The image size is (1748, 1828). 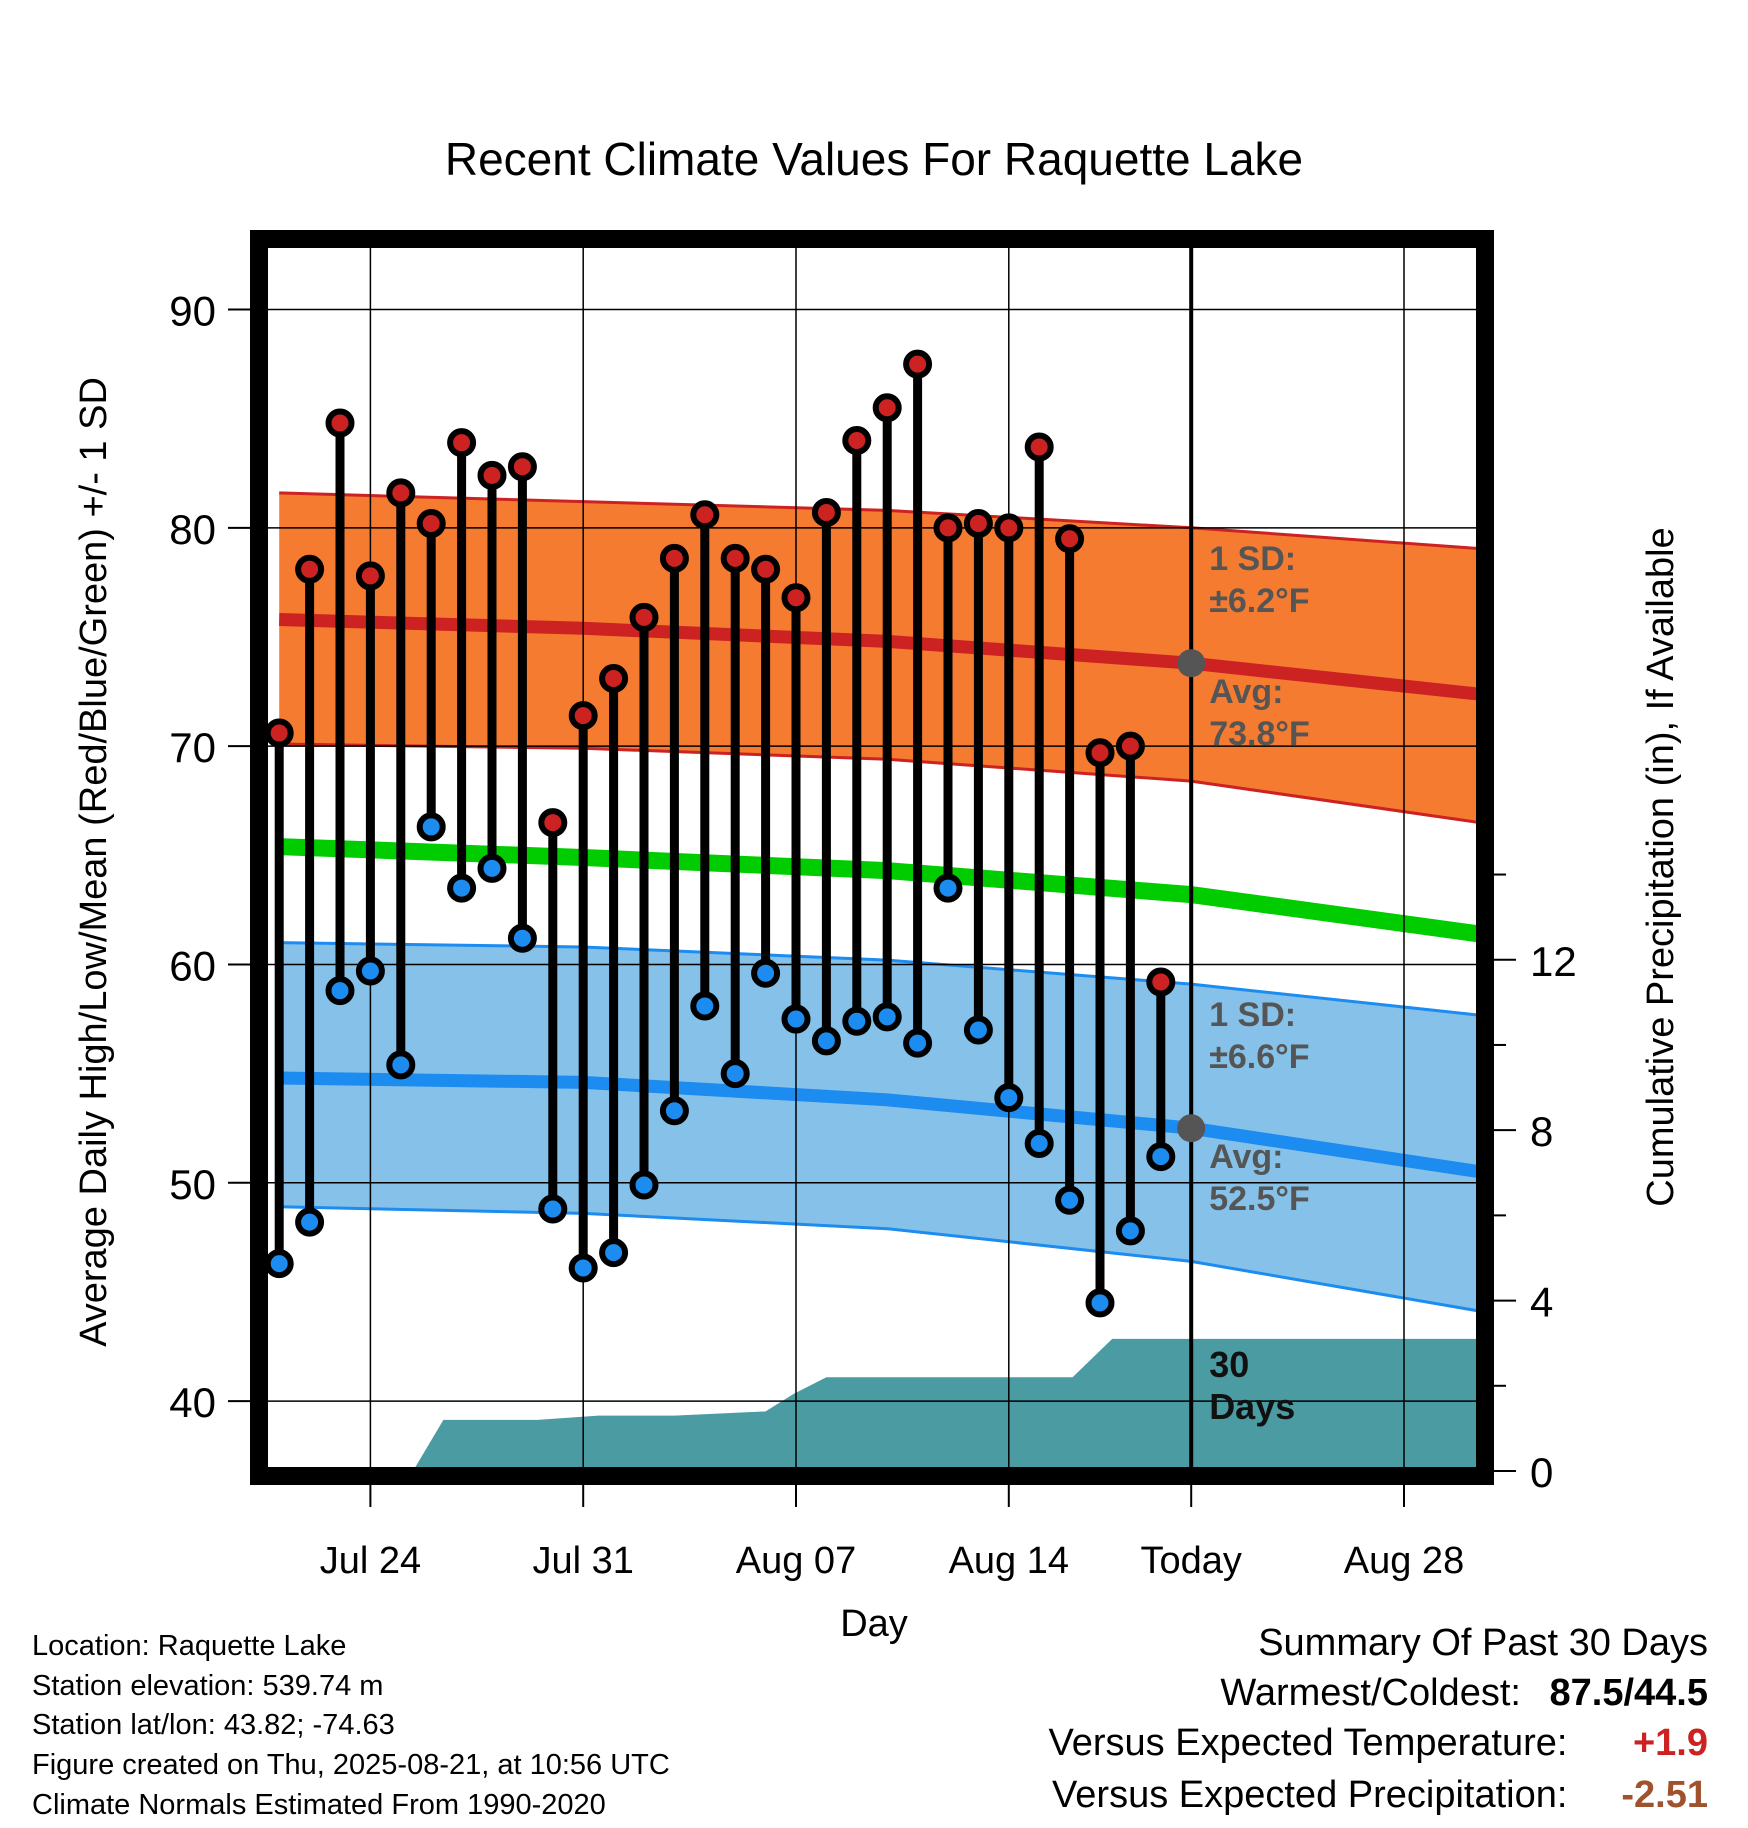 I want to click on warm-cold-label: Warmest/Coldest:, so click(x=1370, y=1693).